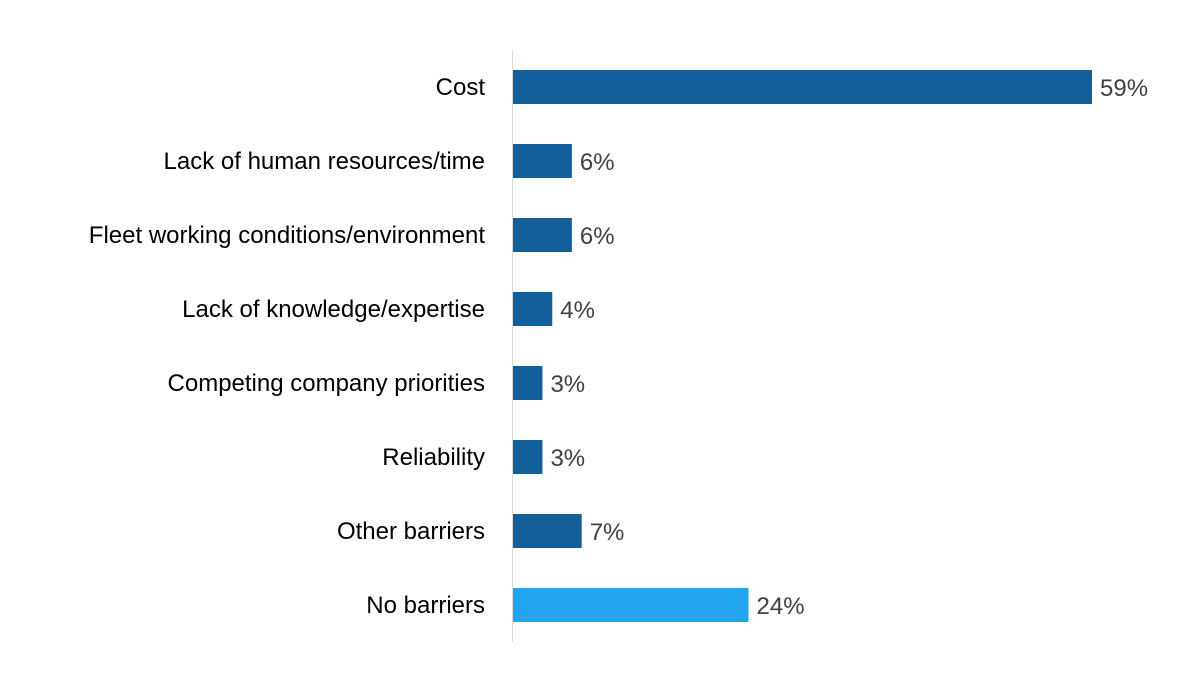  What do you see at coordinates (425, 605) in the screenshot?
I see `category-label: No barriers` at bounding box center [425, 605].